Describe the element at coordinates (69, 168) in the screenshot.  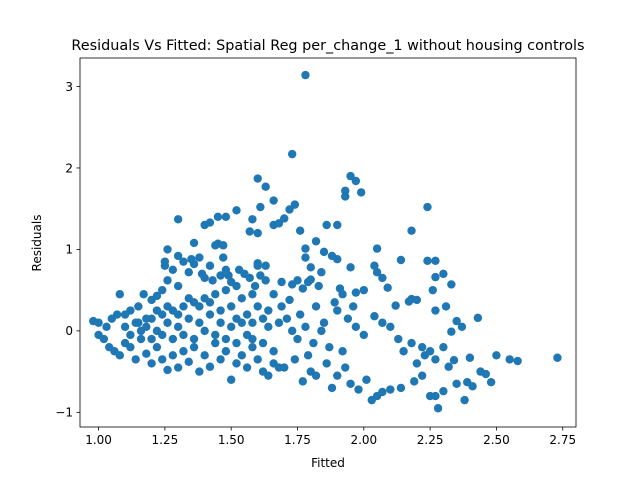
I see `y-tick-label: 2` at that location.